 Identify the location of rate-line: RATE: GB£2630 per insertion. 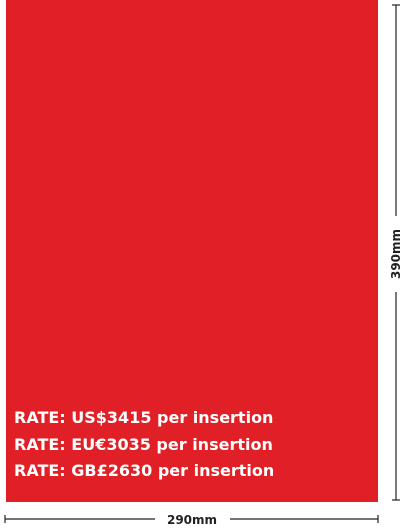
(144, 470).